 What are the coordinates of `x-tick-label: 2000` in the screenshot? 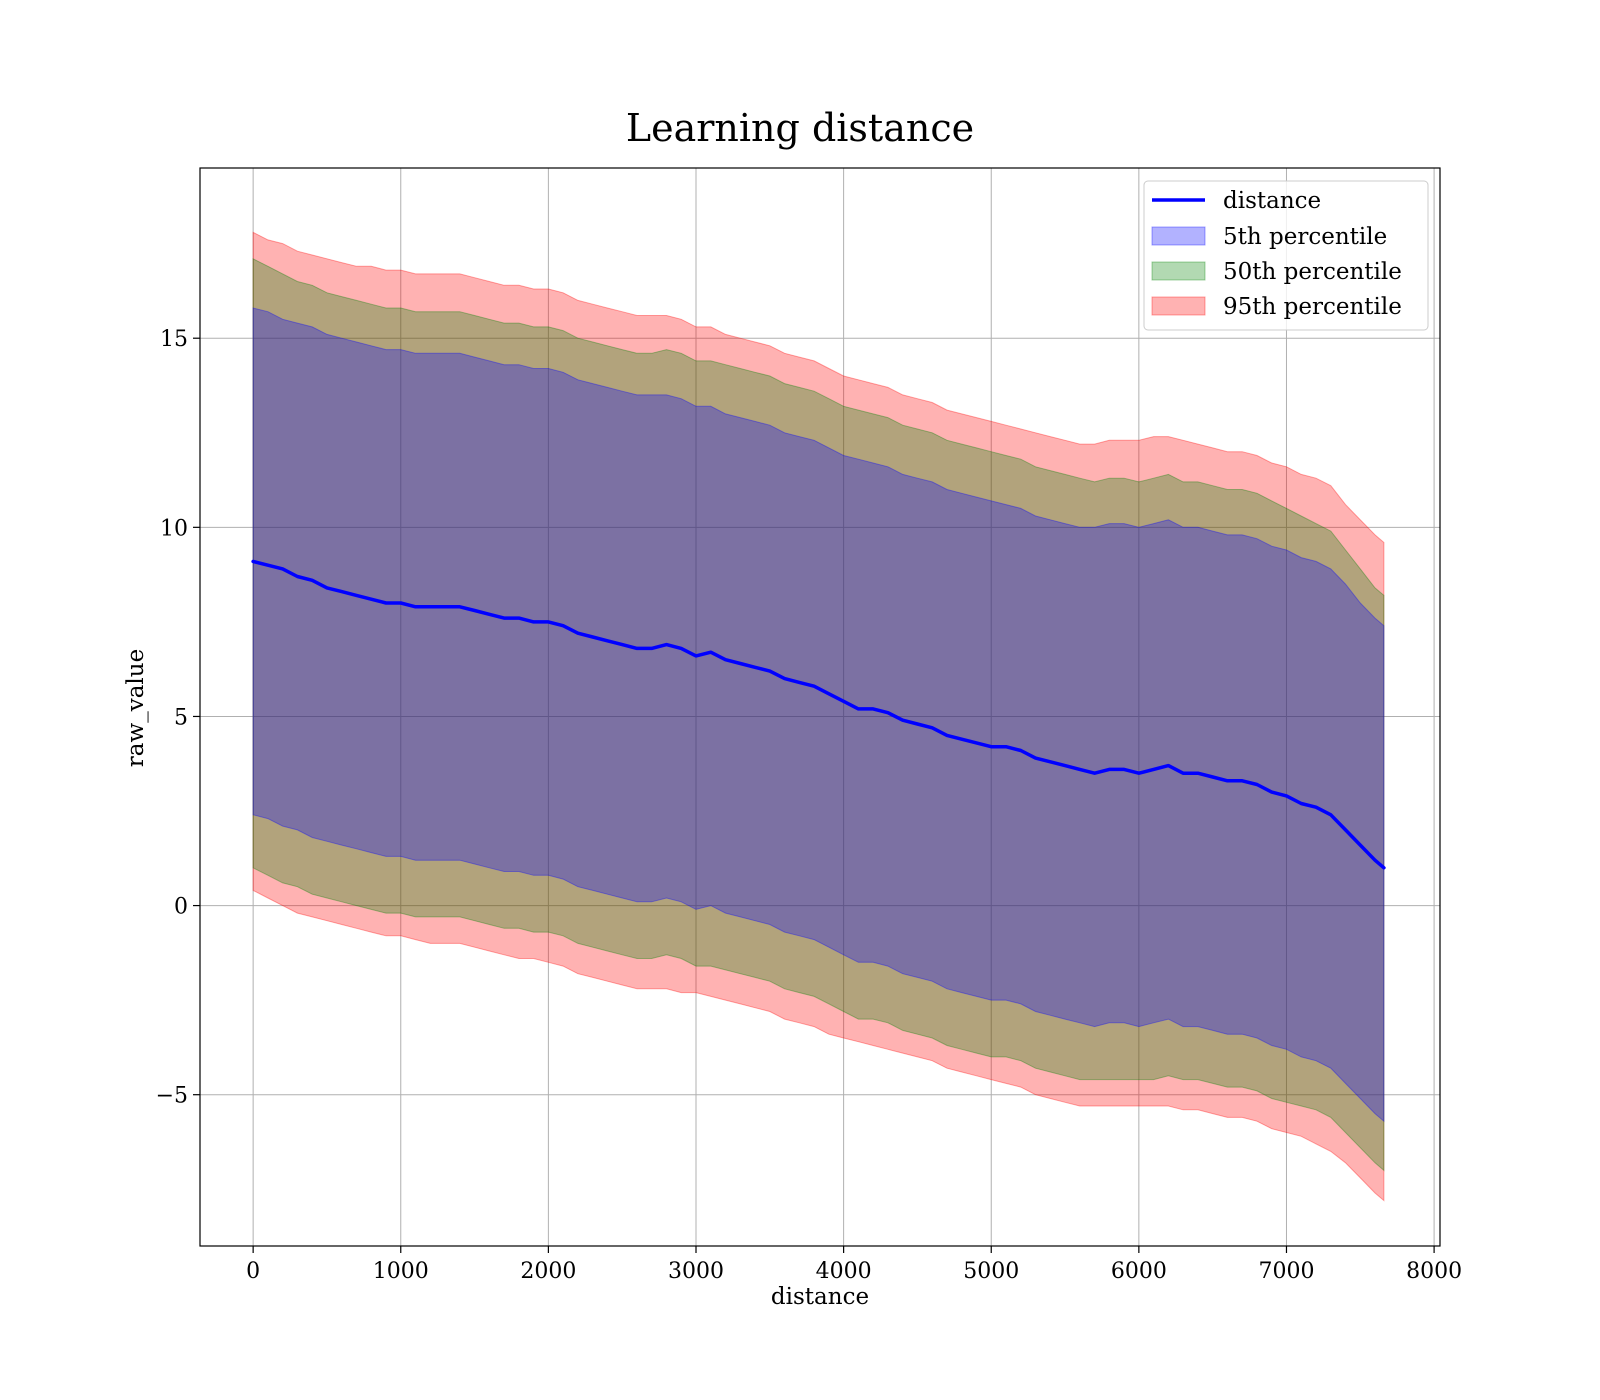 It's located at (548, 1271).